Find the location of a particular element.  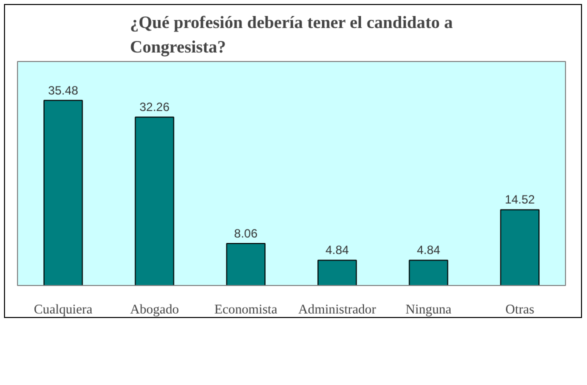

chart-title: ¿Qué profesión debería tener el candidato a Congresista? is located at coordinates (292, 34).